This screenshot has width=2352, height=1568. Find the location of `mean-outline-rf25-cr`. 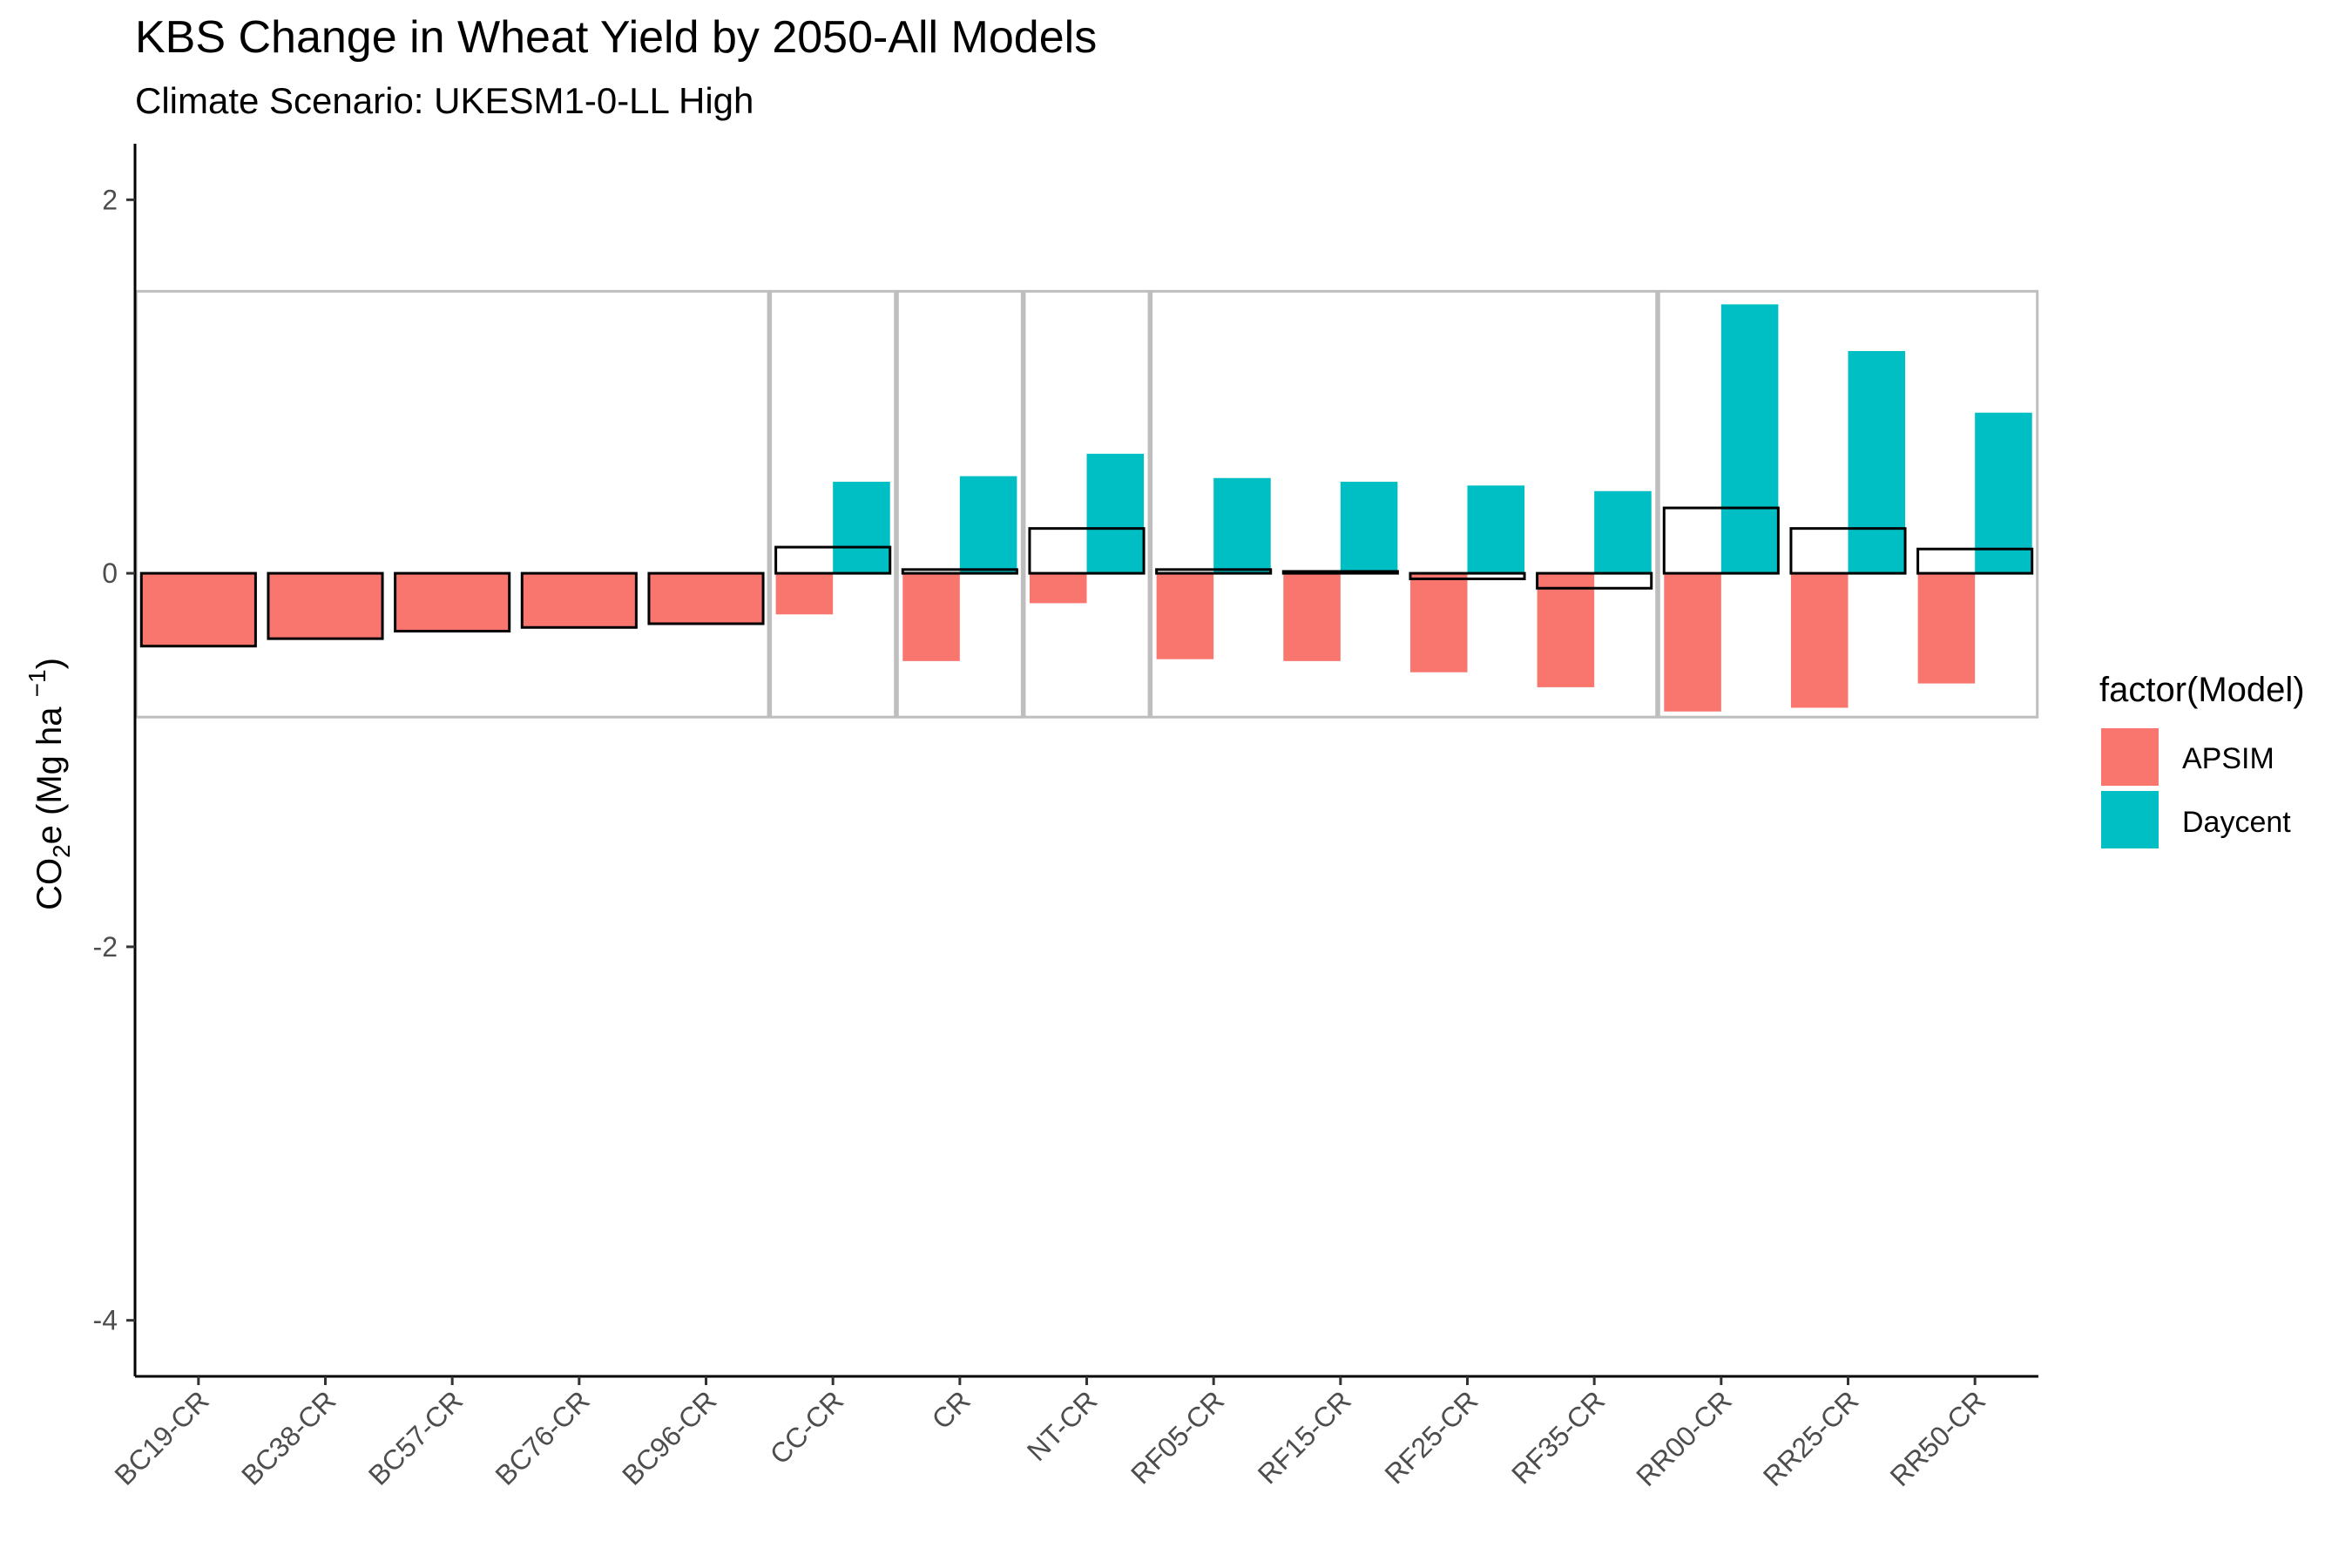

mean-outline-rf25-cr is located at coordinates (1467, 576).